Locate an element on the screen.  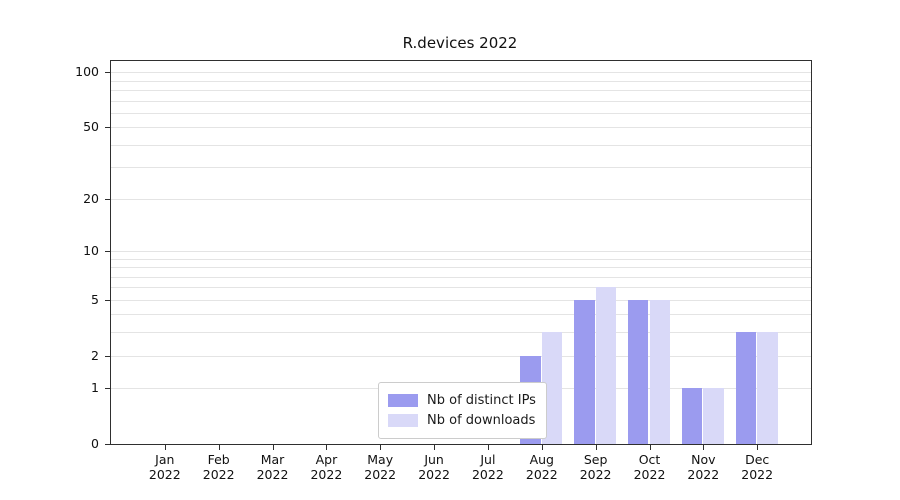
legend-label: Nb of downloads is located at coordinates (481, 420).